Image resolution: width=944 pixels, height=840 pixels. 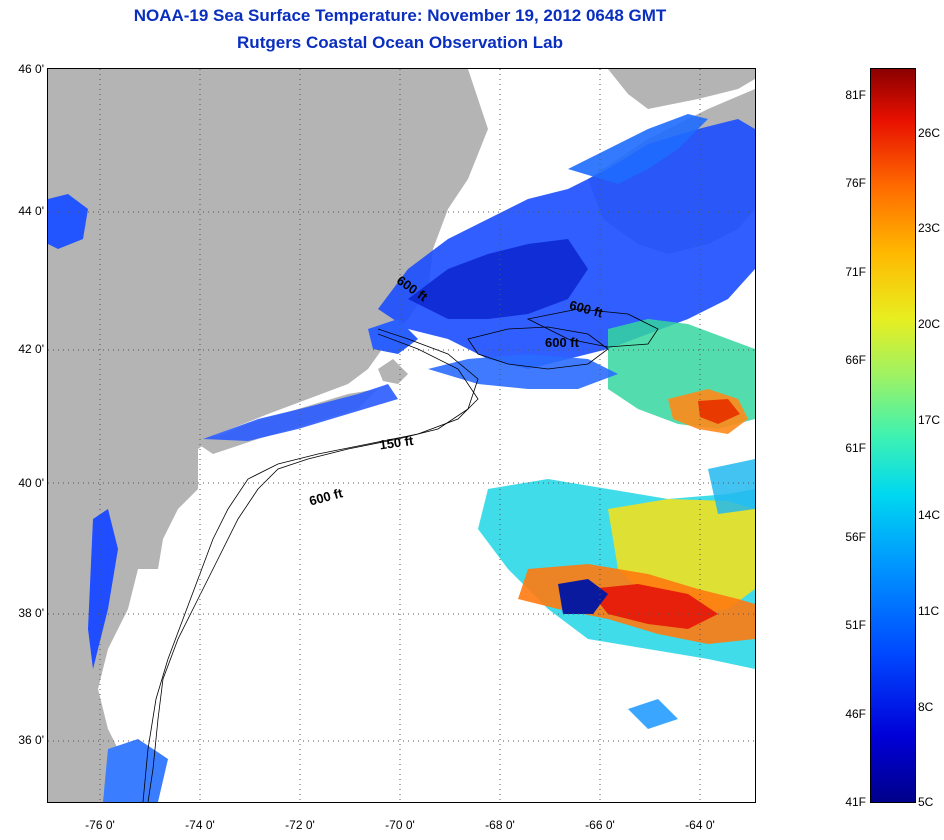 I want to click on lon-label-76: -76 0', so click(x=100, y=825).